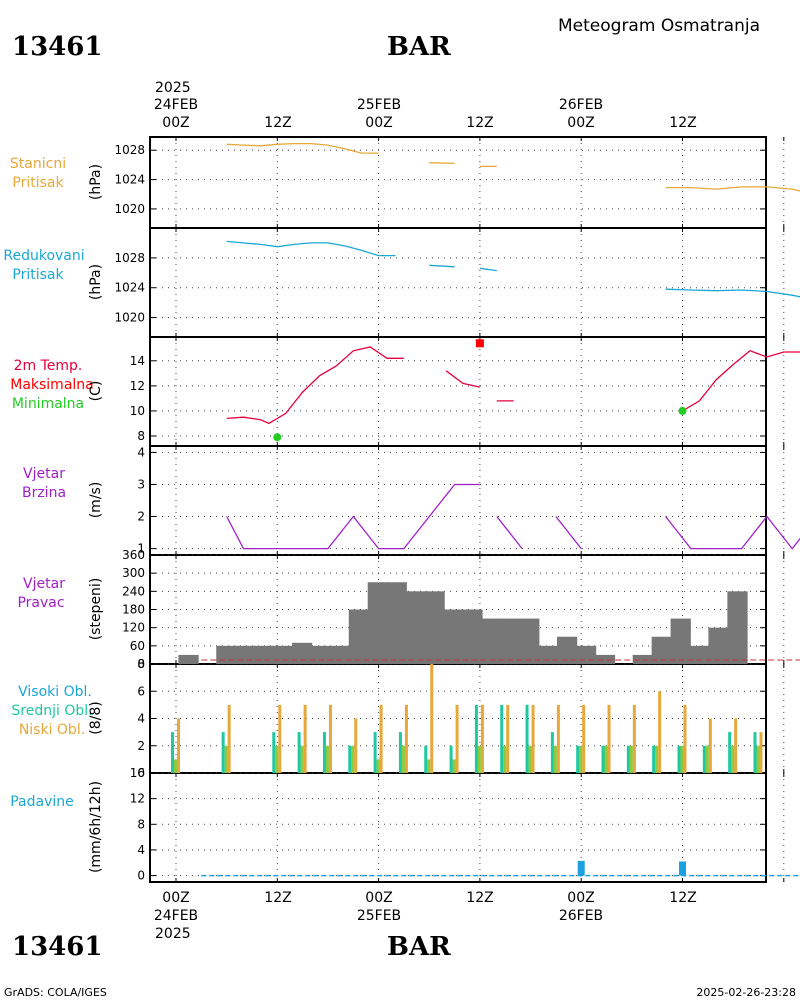 This screenshot has height=1000, width=800. What do you see at coordinates (581, 105) in the screenshot?
I see `date-label-top-3: 26FEB` at bounding box center [581, 105].